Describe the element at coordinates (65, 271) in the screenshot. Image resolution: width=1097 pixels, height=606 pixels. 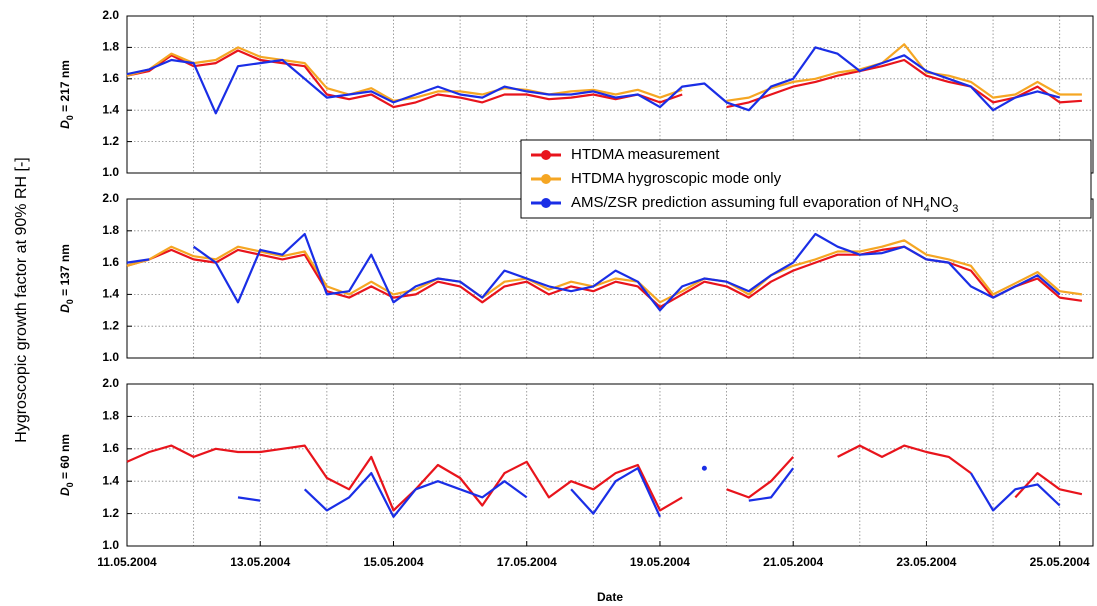
I see `panel-y-label-part: = 137 nm` at that location.